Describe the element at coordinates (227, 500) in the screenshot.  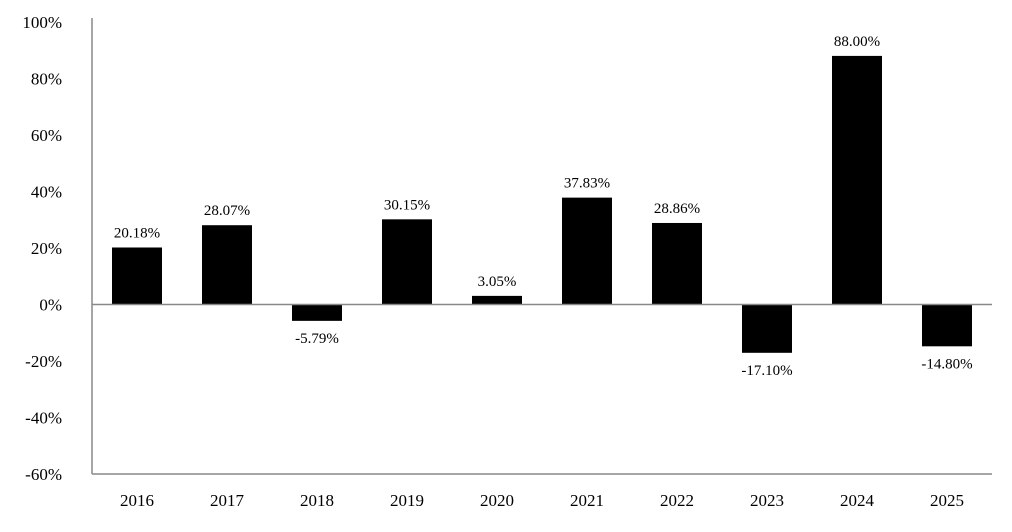
I see `x-tick-label: 2017` at that location.